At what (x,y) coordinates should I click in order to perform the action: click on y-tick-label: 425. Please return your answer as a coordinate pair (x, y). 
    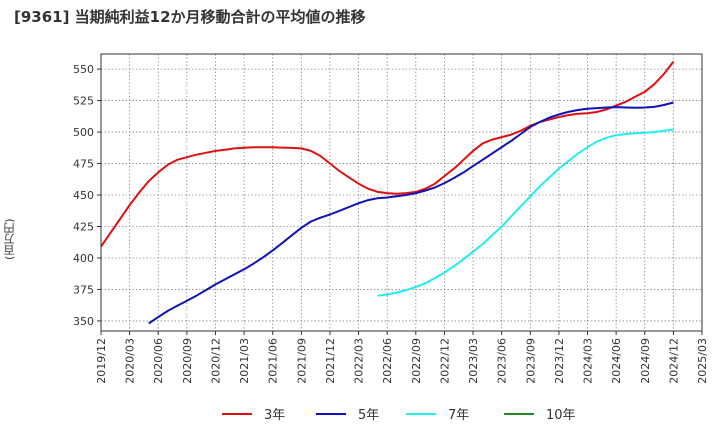
    Looking at the image, I should click on (83, 226).